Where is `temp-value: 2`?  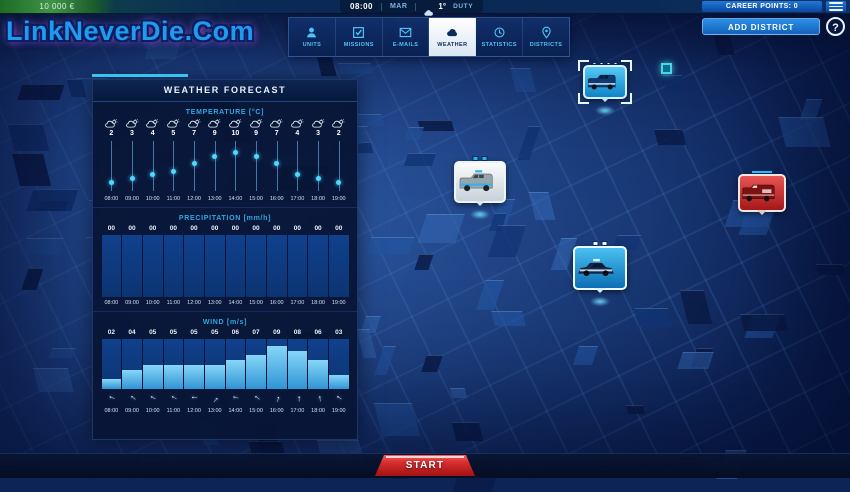
temp-value: 2 is located at coordinates (111, 133).